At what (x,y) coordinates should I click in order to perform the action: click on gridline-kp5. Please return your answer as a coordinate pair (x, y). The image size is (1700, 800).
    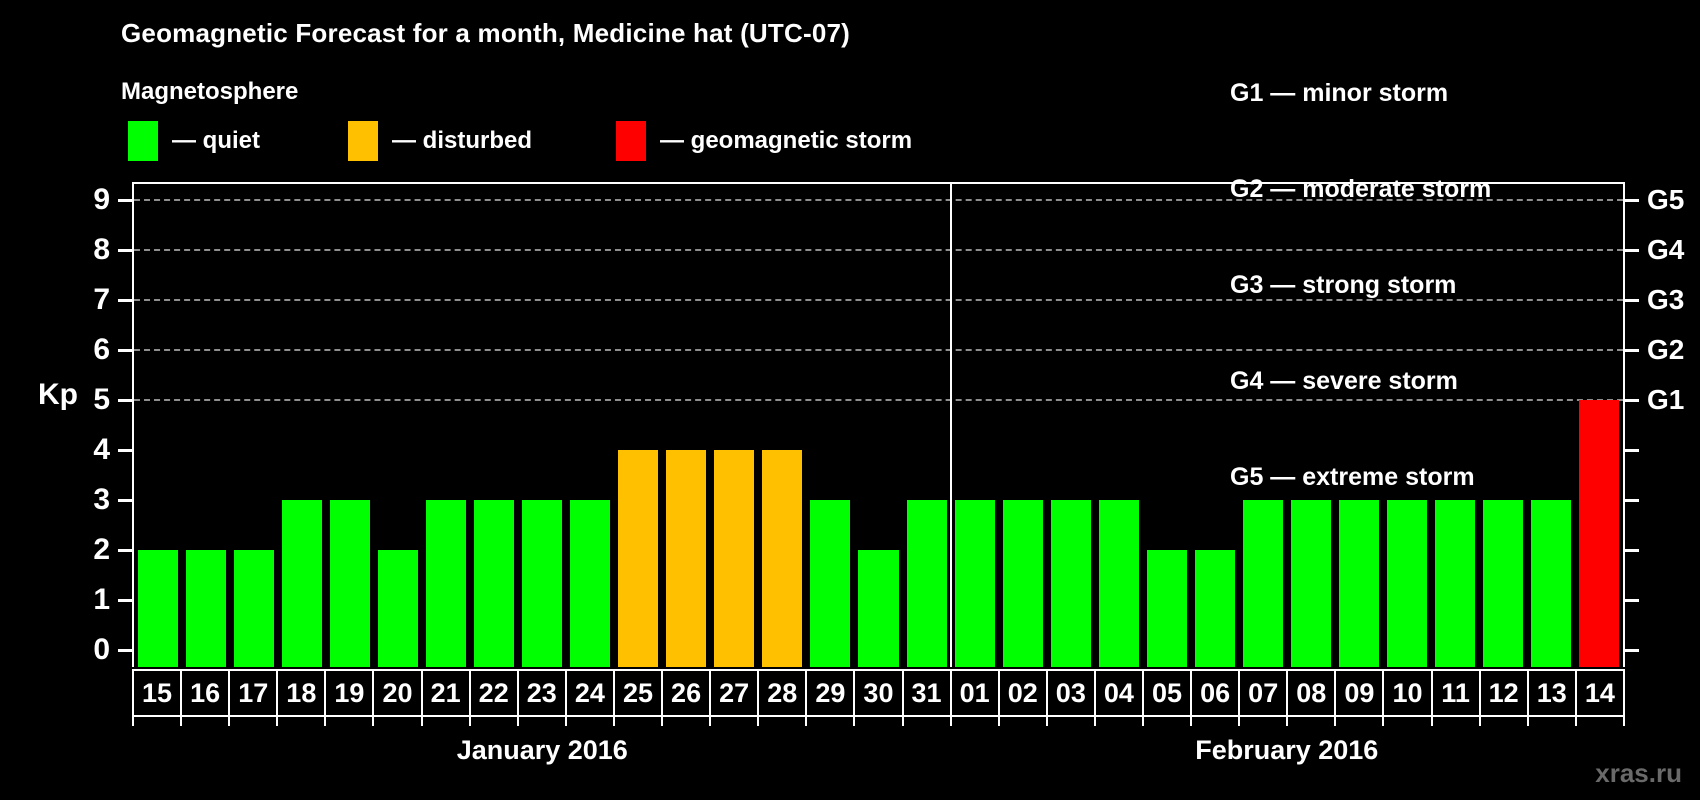
    Looking at the image, I should click on (878, 400).